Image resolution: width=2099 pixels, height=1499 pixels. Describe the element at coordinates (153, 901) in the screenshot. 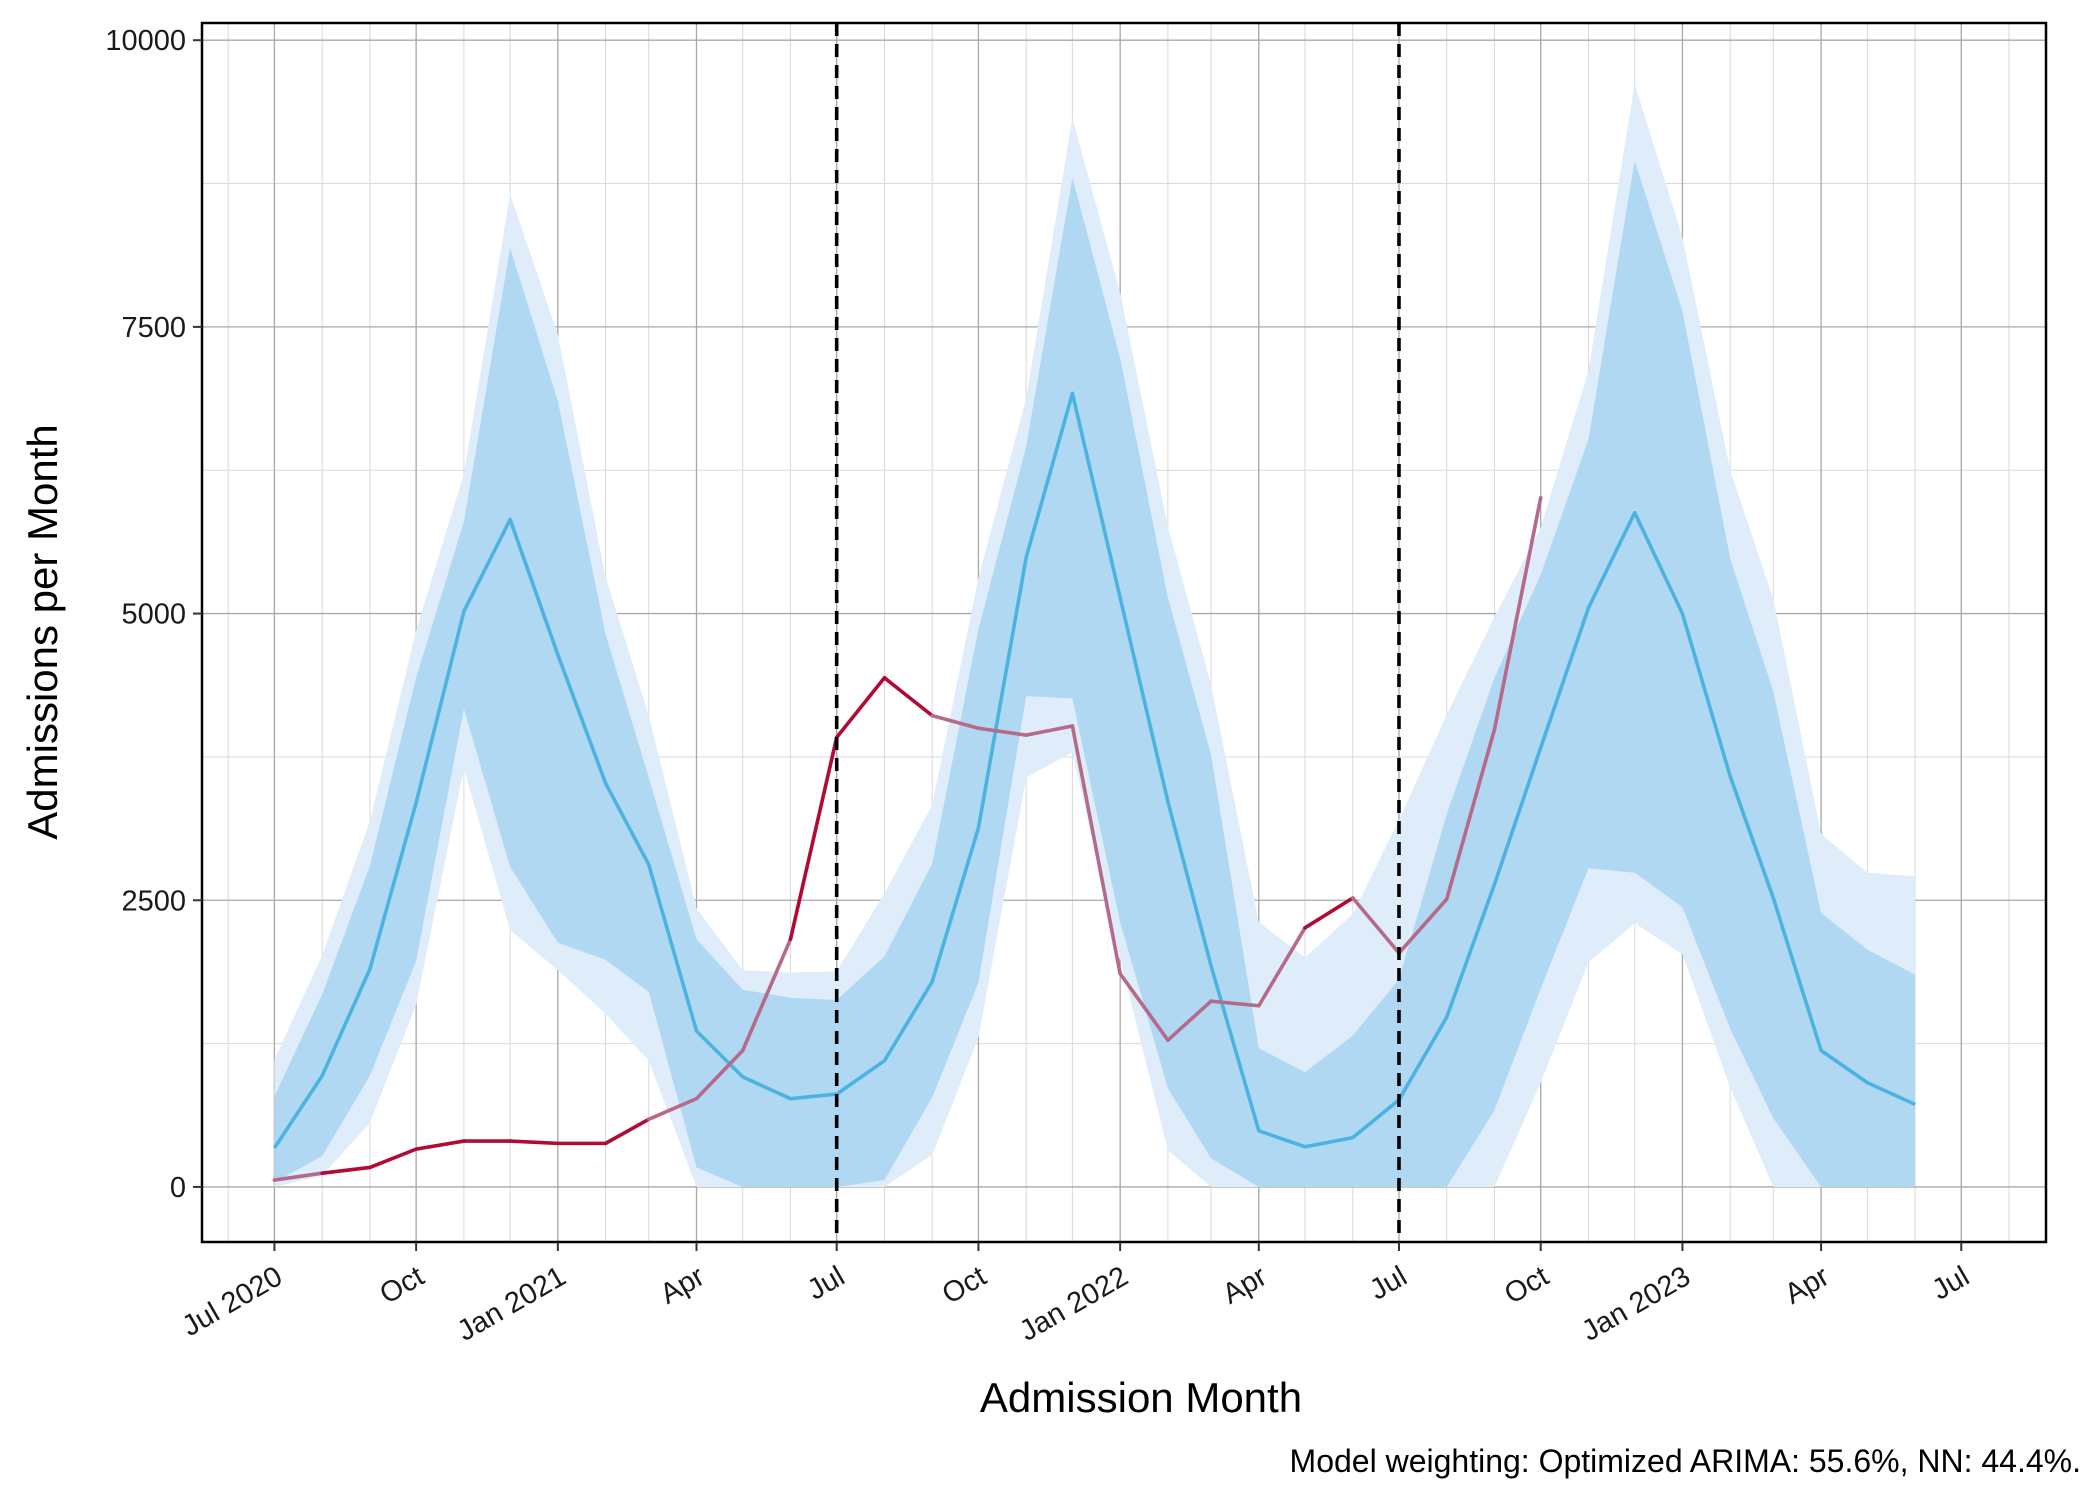

I see `y-tick-label: 2500` at that location.